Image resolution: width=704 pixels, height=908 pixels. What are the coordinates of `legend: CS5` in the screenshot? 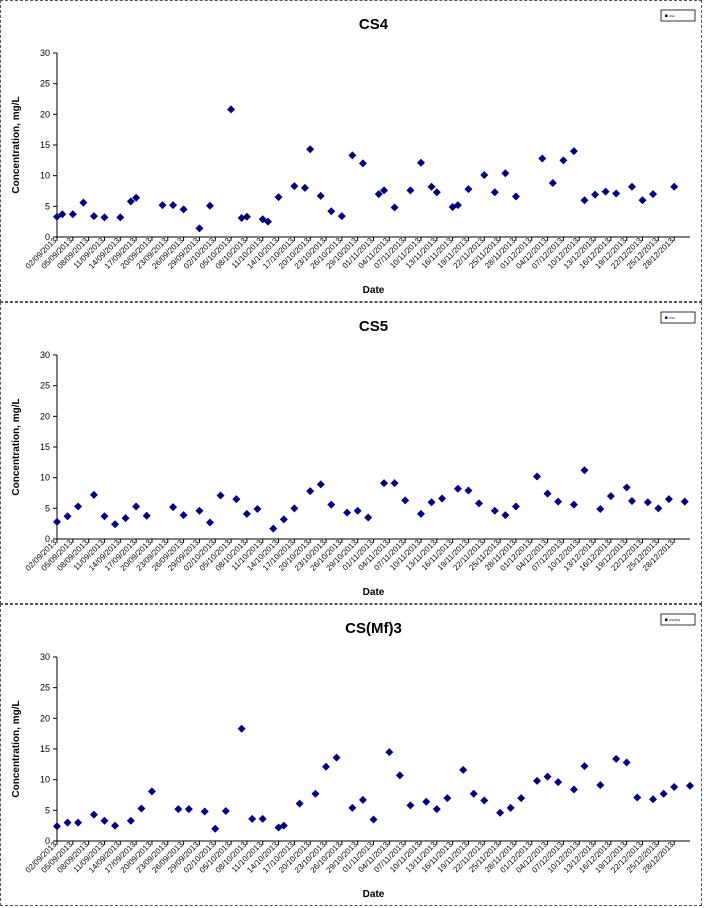 It's located at (678, 317).